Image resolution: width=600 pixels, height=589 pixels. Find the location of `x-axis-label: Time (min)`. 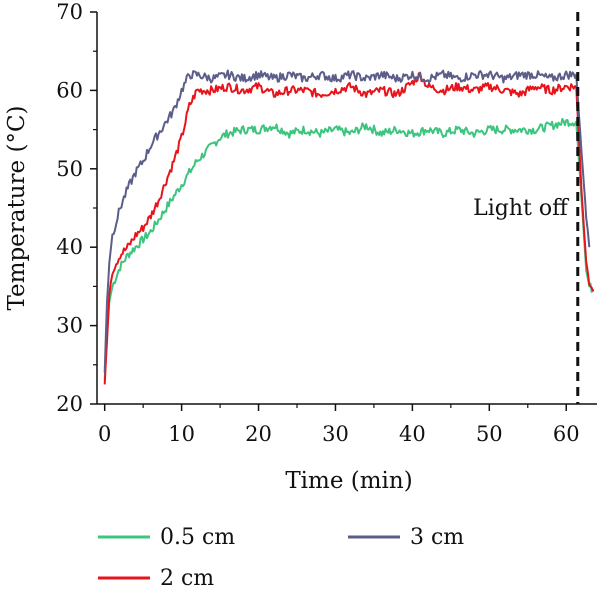

x-axis-label: Time (min) is located at coordinates (348, 481).